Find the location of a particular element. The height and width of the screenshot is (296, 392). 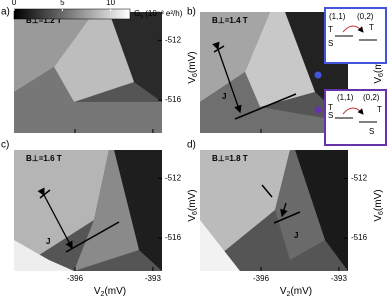

panel-label: a) is located at coordinates (5, 12).